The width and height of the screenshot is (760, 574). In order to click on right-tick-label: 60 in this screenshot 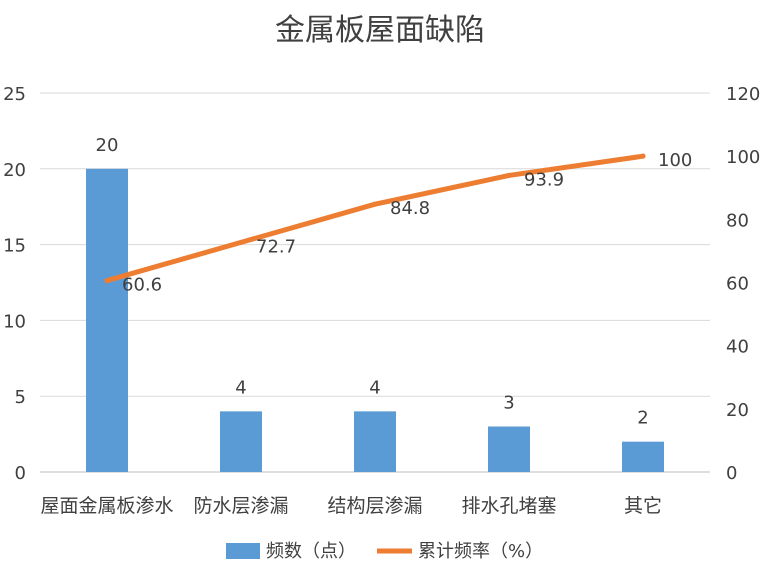, I will do `click(737, 284)`.